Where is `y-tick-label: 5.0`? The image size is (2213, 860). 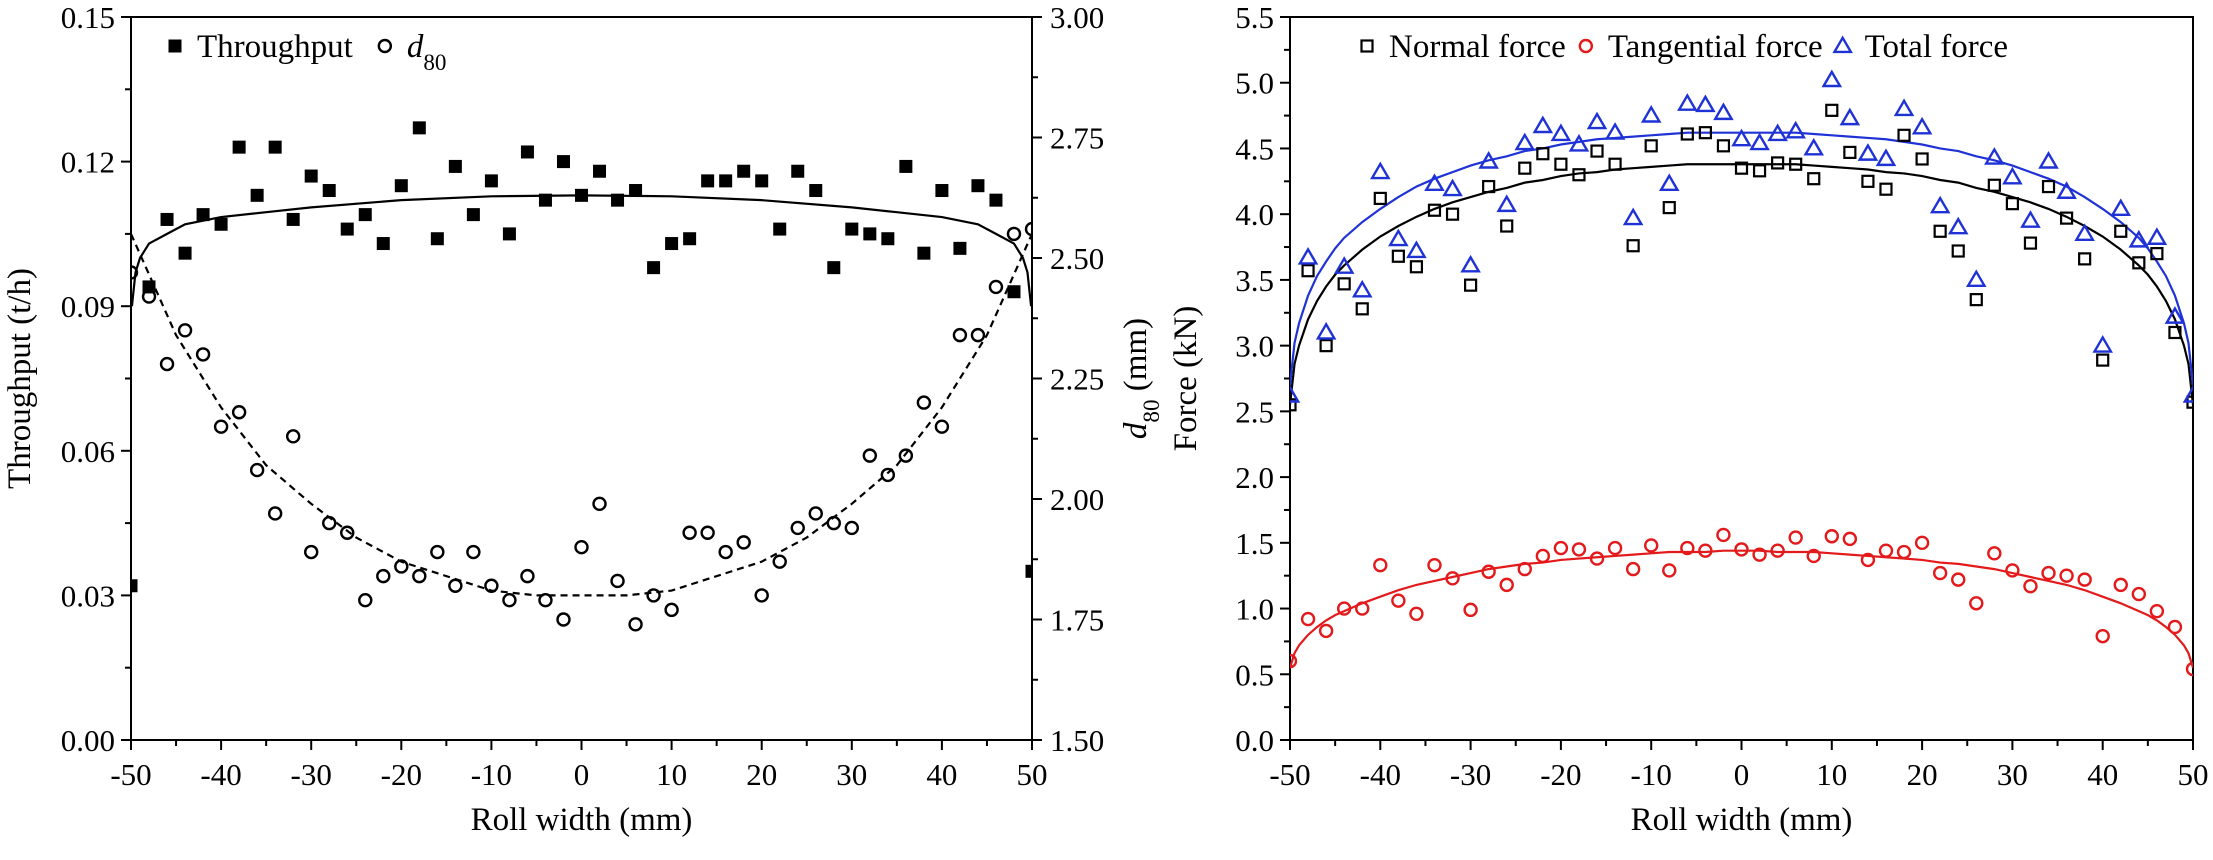 y-tick-label: 5.0 is located at coordinates (1254, 83).